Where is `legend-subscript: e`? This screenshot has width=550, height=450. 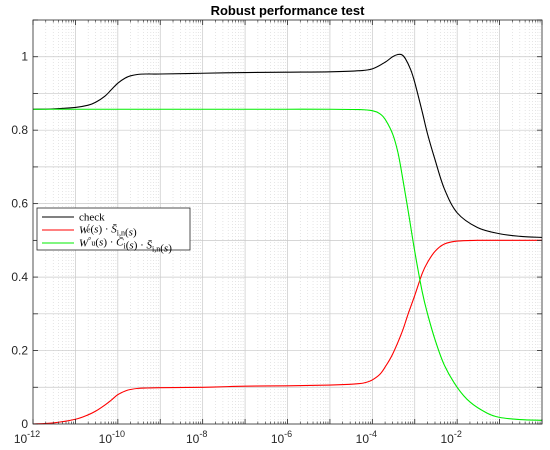
legend-subscript: e is located at coordinates (89, 230).